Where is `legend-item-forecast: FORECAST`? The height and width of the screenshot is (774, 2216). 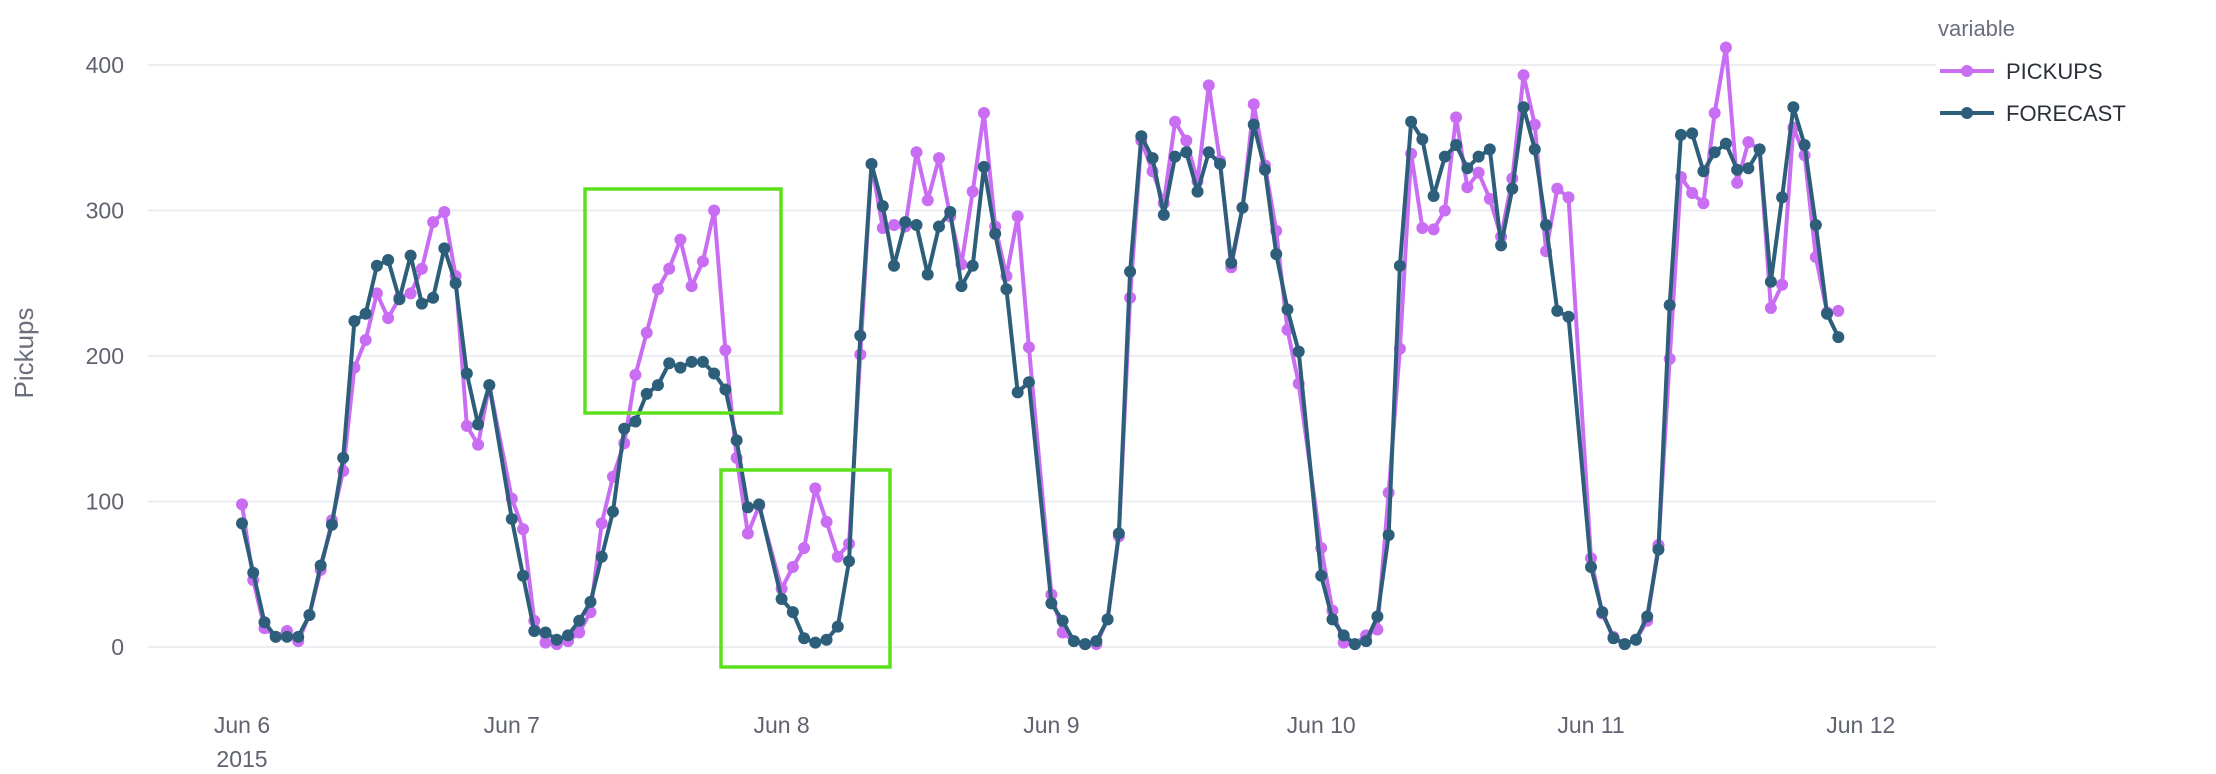
legend-item-forecast: FORECAST is located at coordinates (2033, 113).